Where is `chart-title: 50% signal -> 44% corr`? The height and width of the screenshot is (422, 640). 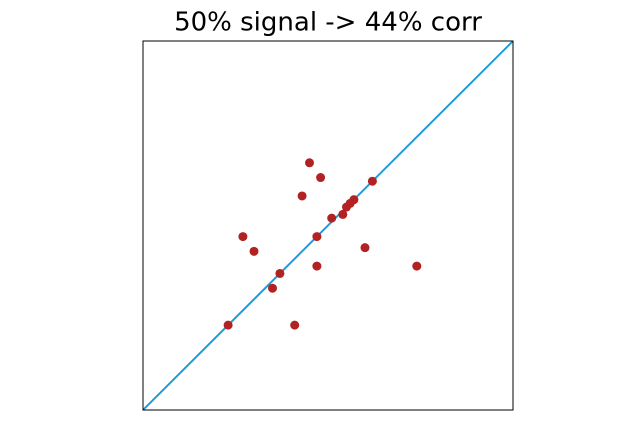 chart-title: 50% signal -> 44% corr is located at coordinates (328, 23).